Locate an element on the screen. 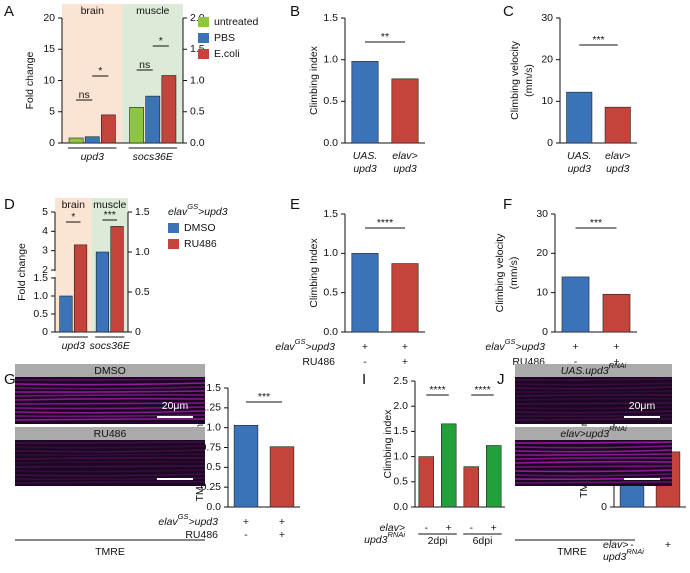 This screenshot has width=690, height=573. region-label: brain is located at coordinates (74, 205).